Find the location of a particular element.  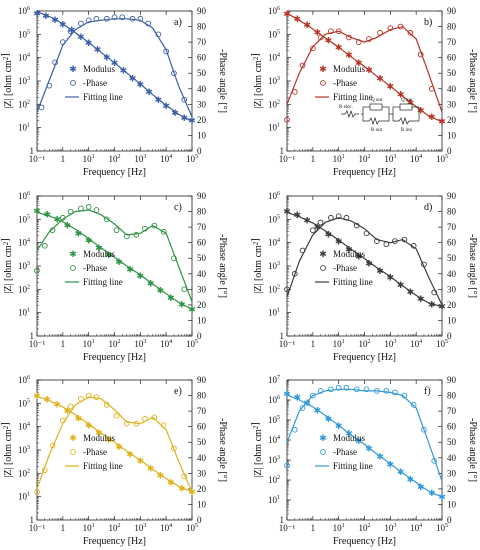

circuit-label-r-elec: R elec. is located at coordinates (346, 107).